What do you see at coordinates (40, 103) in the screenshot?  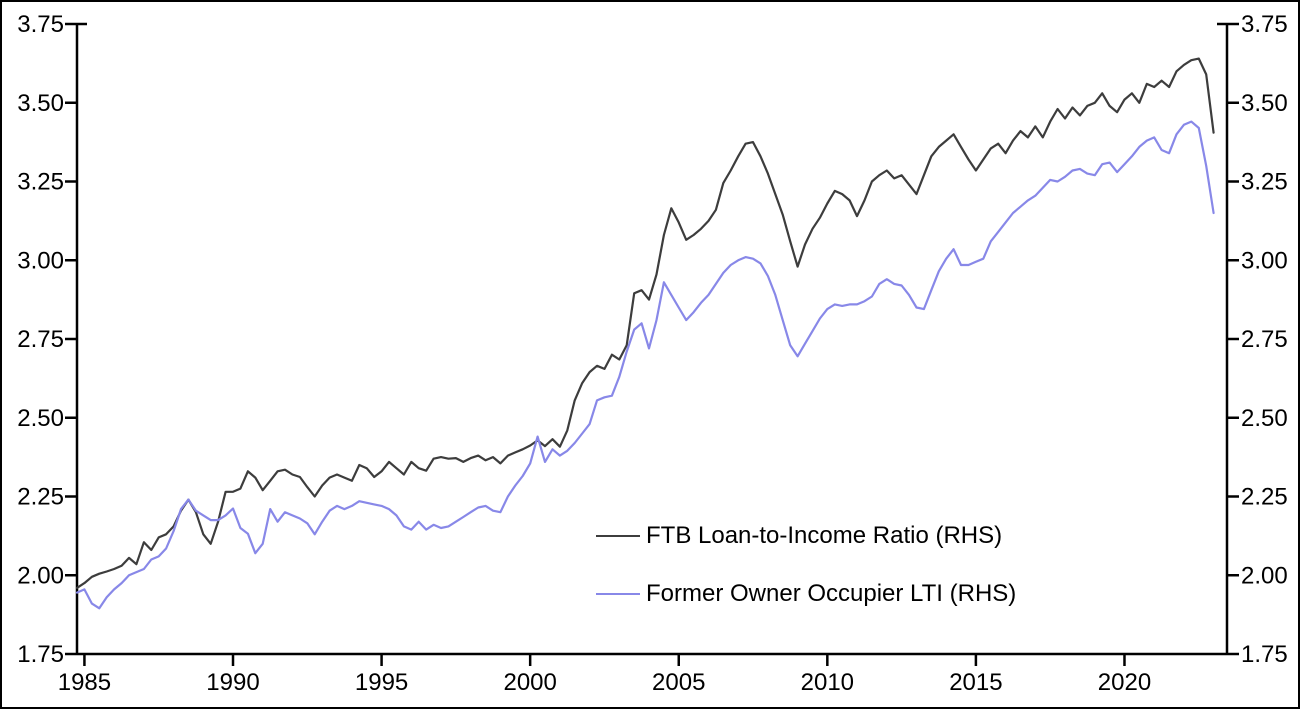 I see `left-y-tick-label: 3.50` at bounding box center [40, 103].